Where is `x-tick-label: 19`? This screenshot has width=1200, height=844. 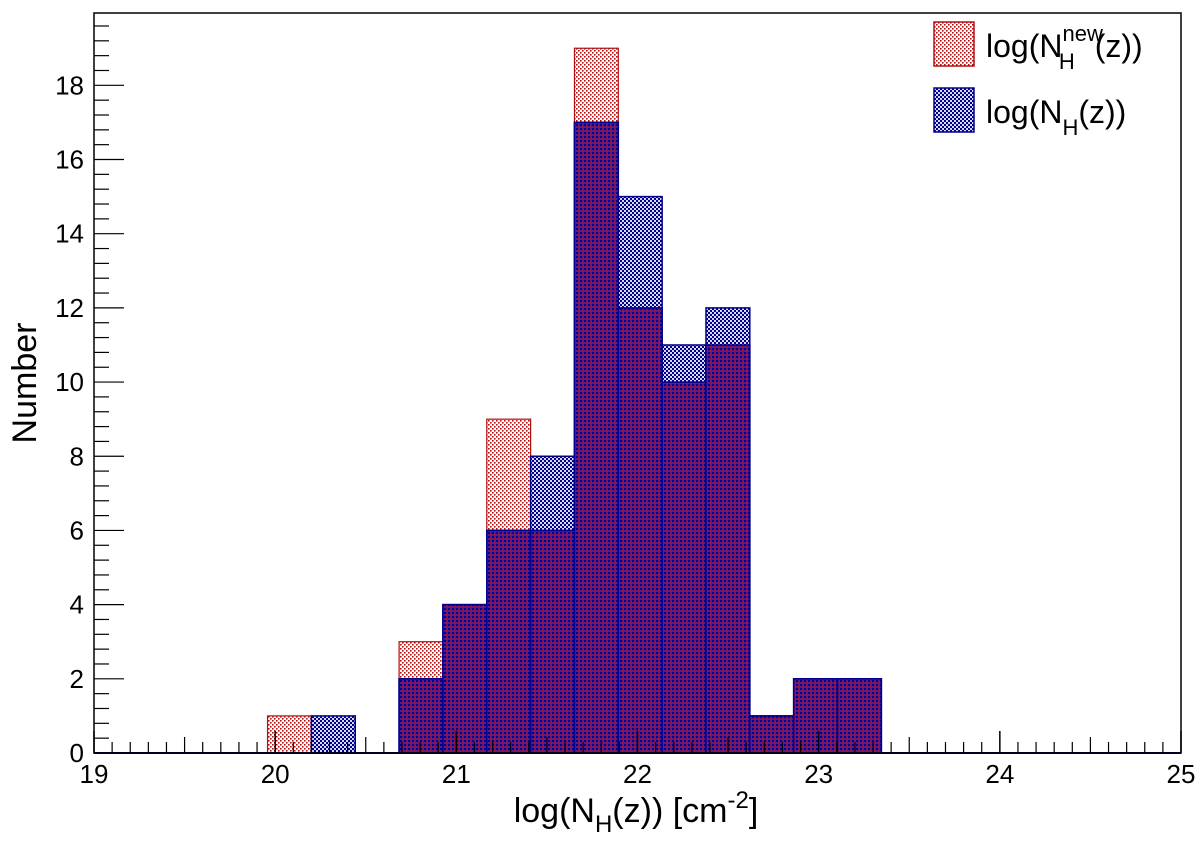 x-tick-label: 19 is located at coordinates (94, 774).